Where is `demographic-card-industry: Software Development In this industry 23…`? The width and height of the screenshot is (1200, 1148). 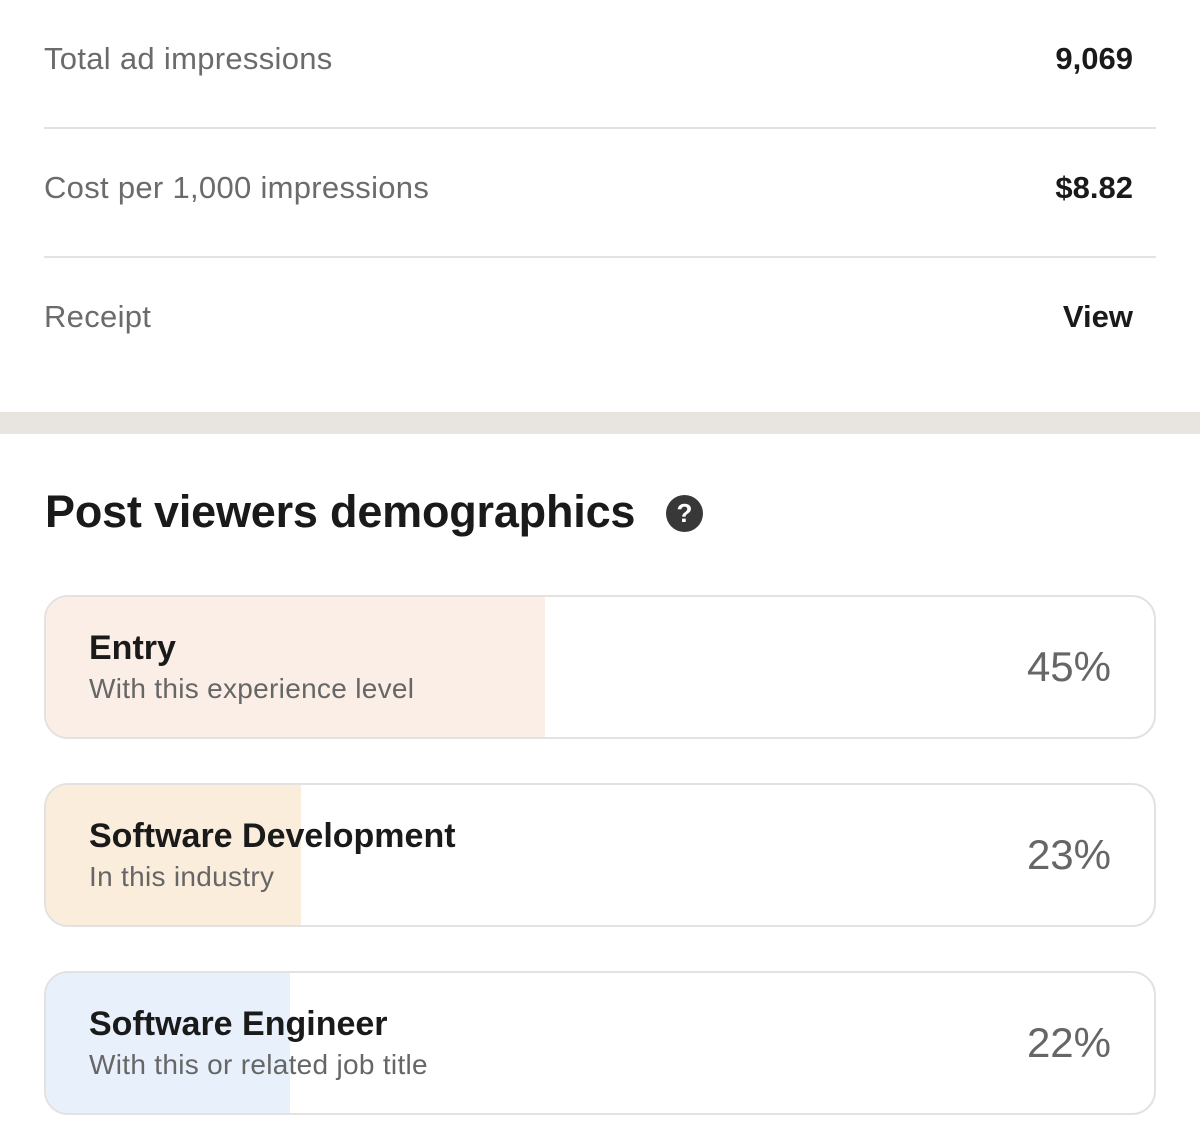 demographic-card-industry: Software Development In this industry 23… is located at coordinates (600, 855).